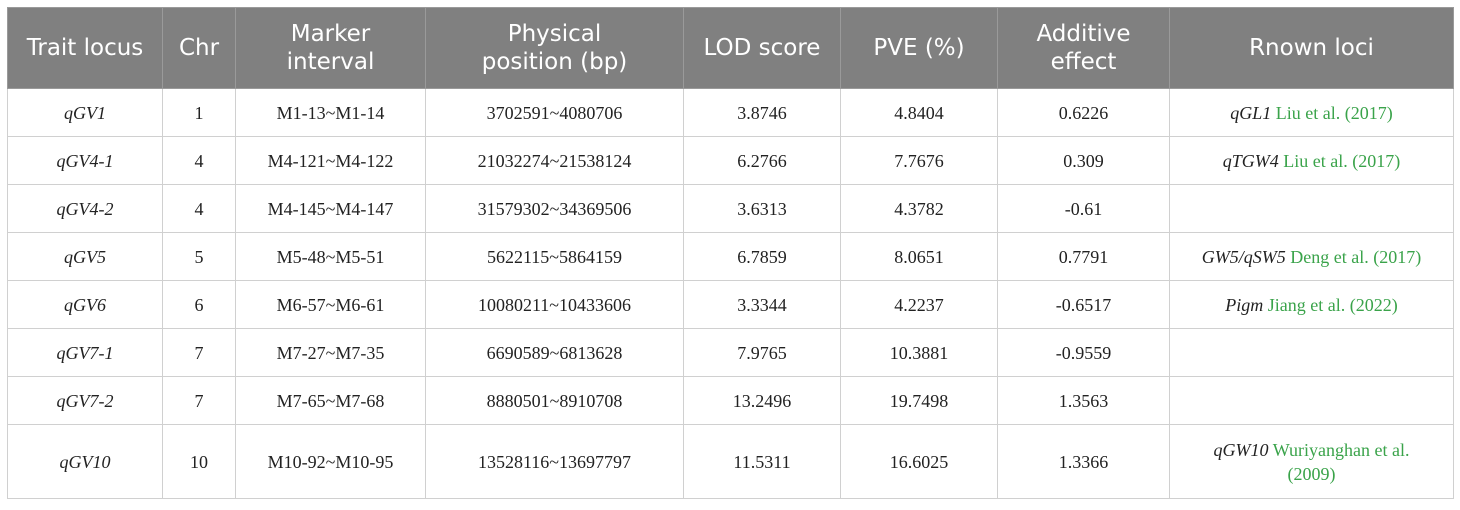 The height and width of the screenshot is (510, 1460). Describe the element at coordinates (85, 400) in the screenshot. I see `cell-trait-locus: qGV7-2` at that location.